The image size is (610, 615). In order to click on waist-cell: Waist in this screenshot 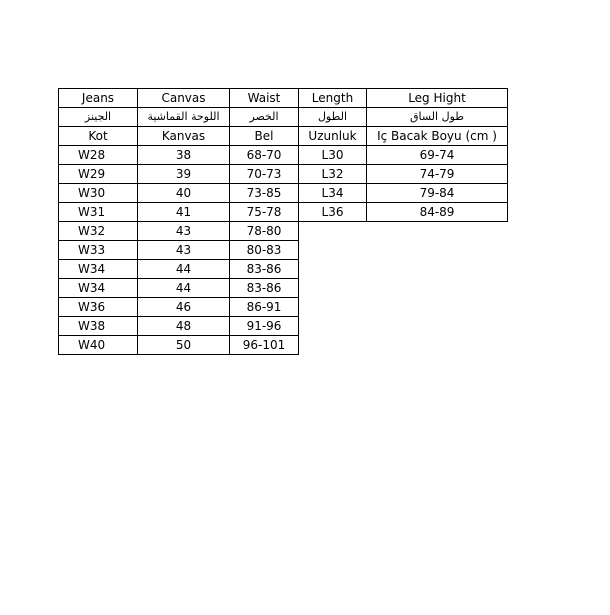, I will do `click(264, 98)`.